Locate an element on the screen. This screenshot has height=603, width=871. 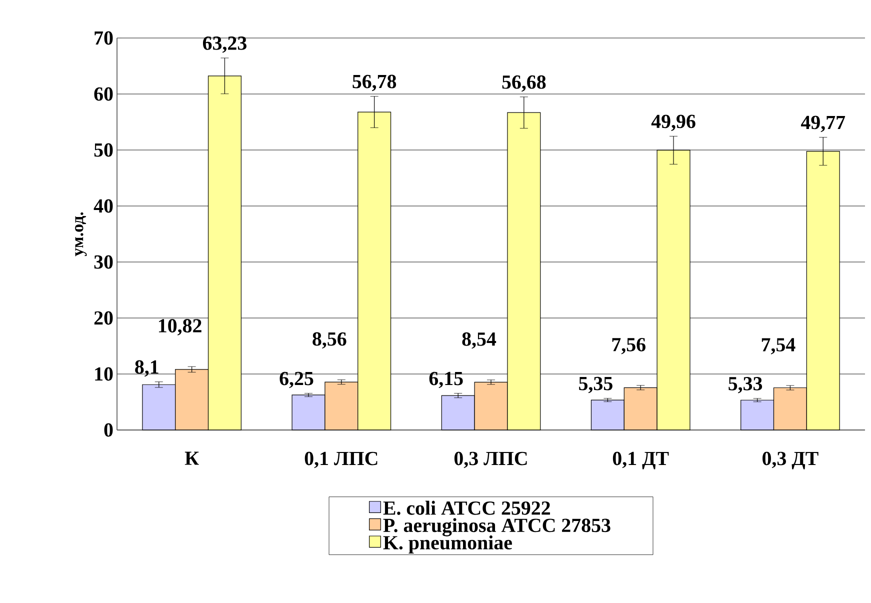
data-label: 10,82 is located at coordinates (180, 327).